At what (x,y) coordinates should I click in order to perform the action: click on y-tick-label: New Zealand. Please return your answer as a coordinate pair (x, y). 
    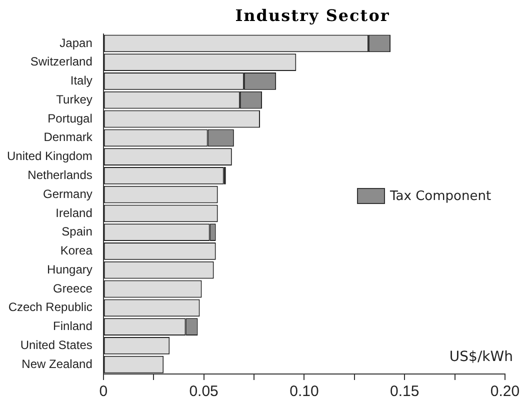
    Looking at the image, I should click on (57, 363).